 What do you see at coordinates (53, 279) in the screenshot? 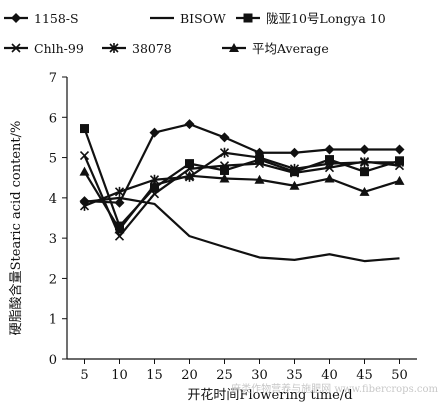
I see `y-tick-label: 2` at bounding box center [53, 279].